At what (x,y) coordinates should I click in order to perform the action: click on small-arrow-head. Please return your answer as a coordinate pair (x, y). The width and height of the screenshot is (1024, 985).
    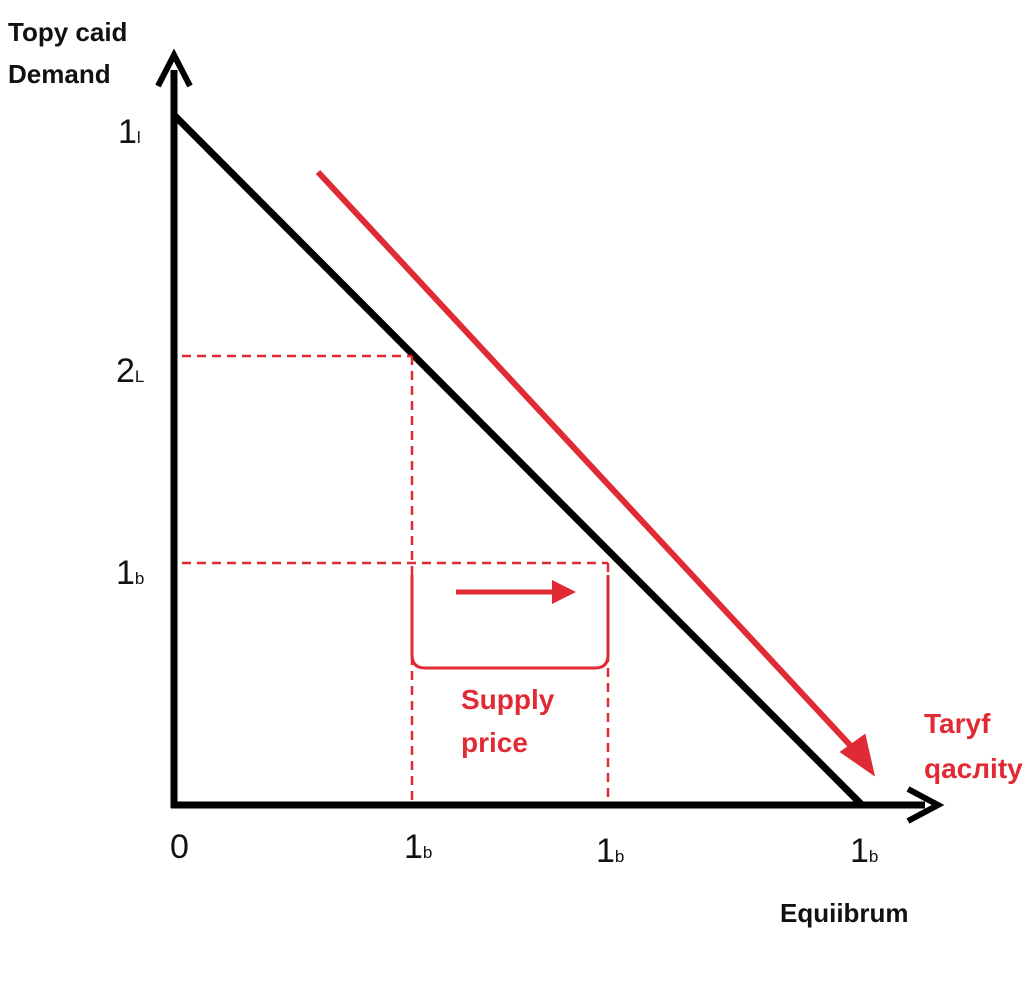
    Looking at the image, I should click on (564, 592).